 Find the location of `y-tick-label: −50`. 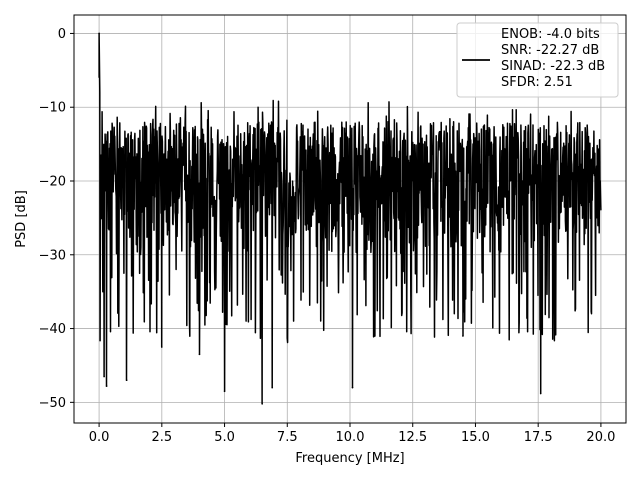

y-tick-label: −50 is located at coordinates (52, 403).